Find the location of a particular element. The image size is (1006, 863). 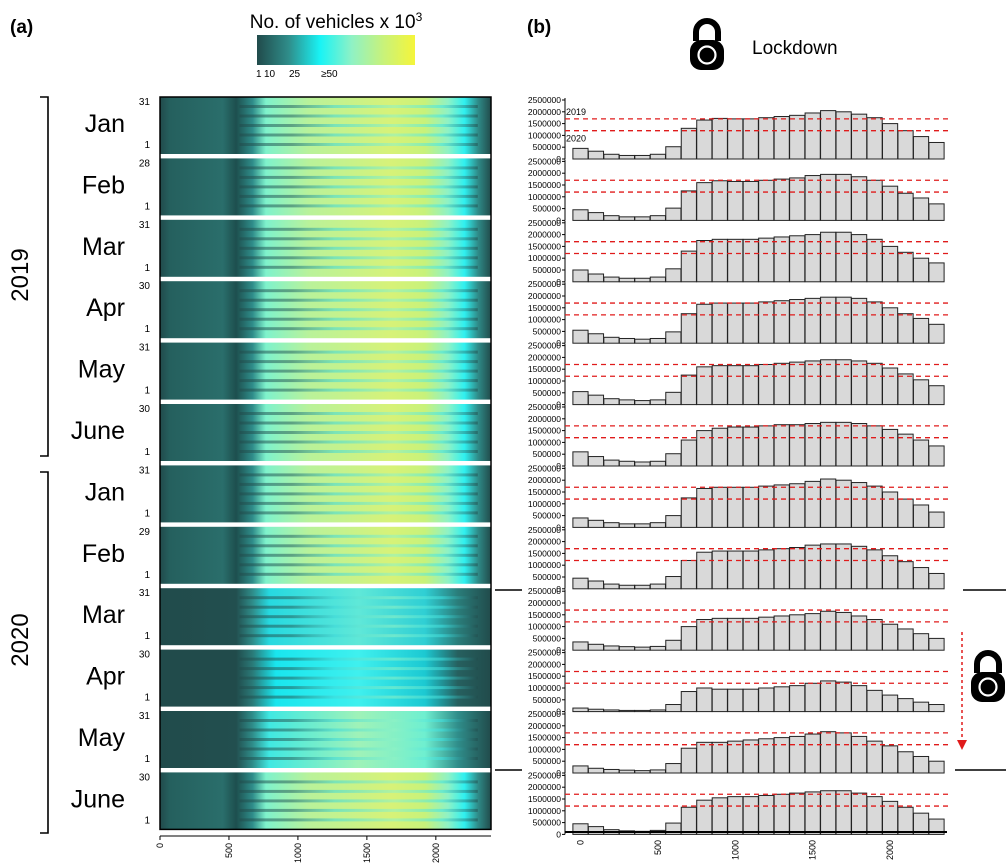

lockdown-label: Lockdown is located at coordinates (795, 48).